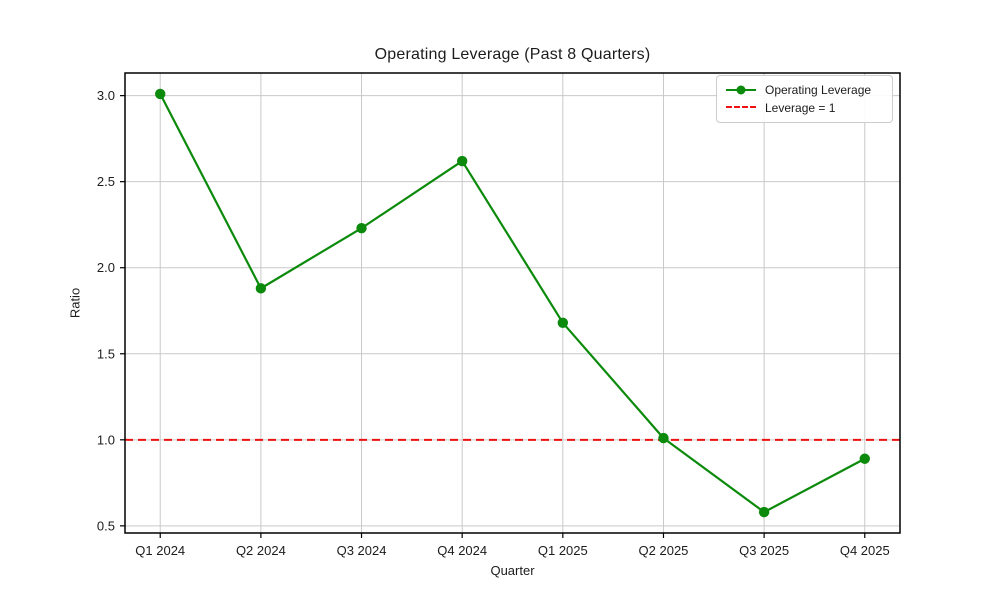 The width and height of the screenshot is (1000, 600). I want to click on legend-entry-series: Operating Leverage, so click(804, 90).